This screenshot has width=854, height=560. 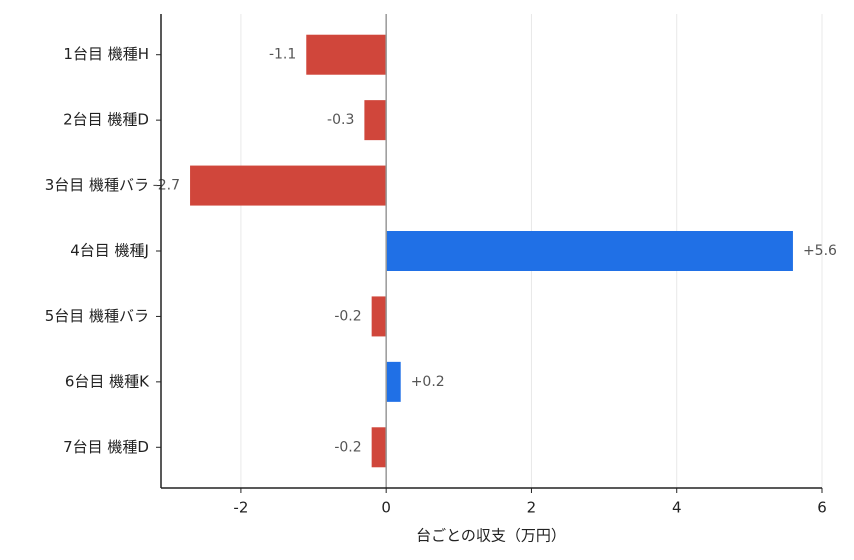 What do you see at coordinates (532, 508) in the screenshot?
I see `x-tick-label: 2` at bounding box center [532, 508].